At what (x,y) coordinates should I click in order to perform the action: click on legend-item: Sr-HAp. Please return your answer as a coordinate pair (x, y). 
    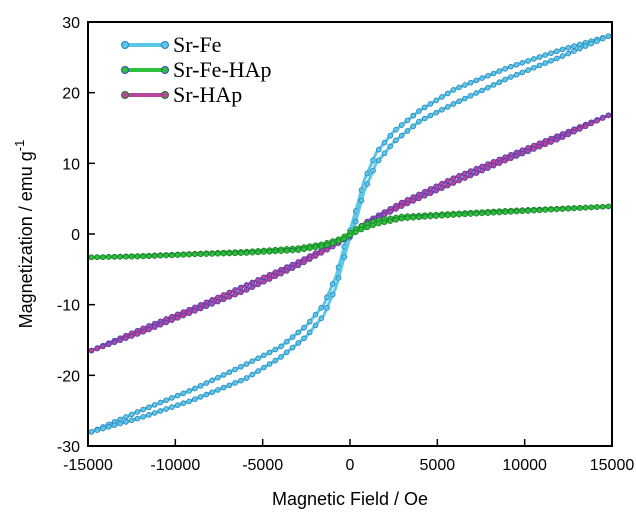
    Looking at the image, I should click on (181, 94).